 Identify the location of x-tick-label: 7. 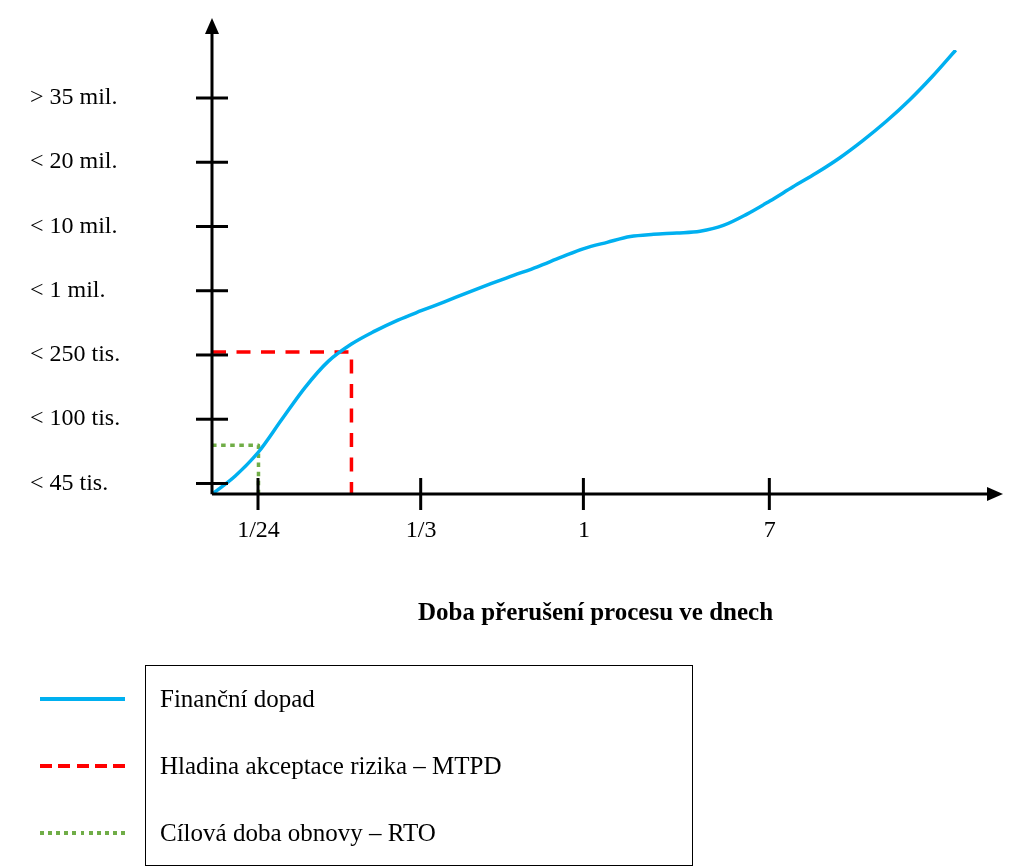
(769, 528).